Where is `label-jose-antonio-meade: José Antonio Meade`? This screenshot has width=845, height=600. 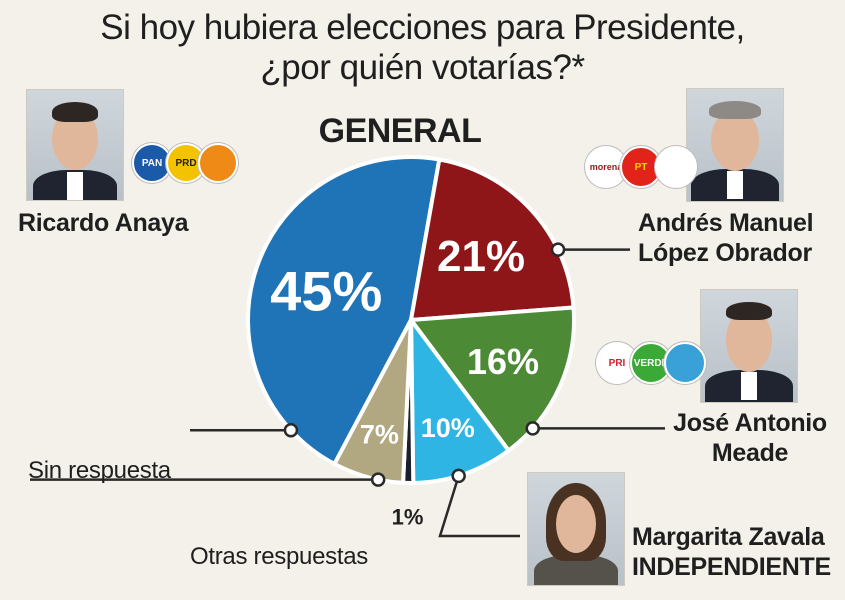
label-jose-antonio-meade: José Antonio Meade is located at coordinates (750, 438).